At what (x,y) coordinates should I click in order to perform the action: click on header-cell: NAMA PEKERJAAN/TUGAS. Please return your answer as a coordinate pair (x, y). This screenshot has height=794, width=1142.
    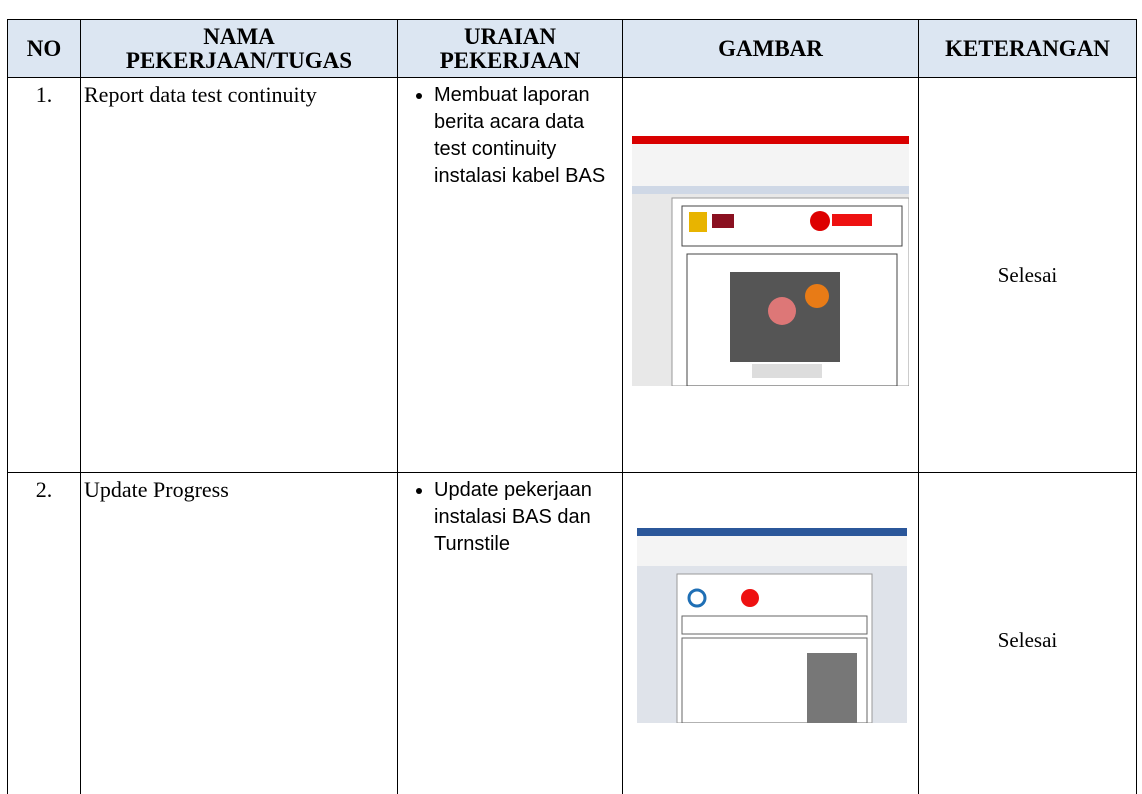
    Looking at the image, I should click on (239, 48).